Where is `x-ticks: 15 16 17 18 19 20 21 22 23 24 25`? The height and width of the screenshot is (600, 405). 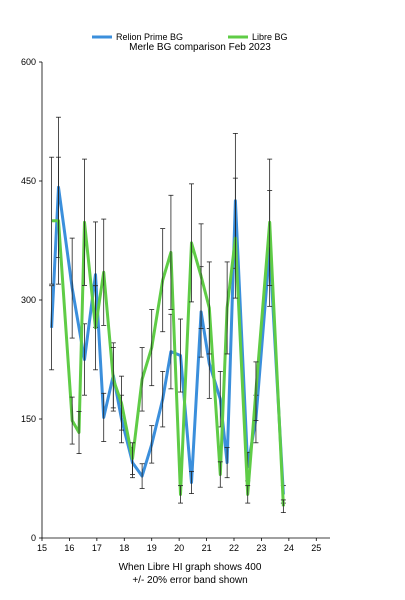 x-ticks: 15 16 17 18 19 20 21 22 23 24 25 is located at coordinates (179, 545).